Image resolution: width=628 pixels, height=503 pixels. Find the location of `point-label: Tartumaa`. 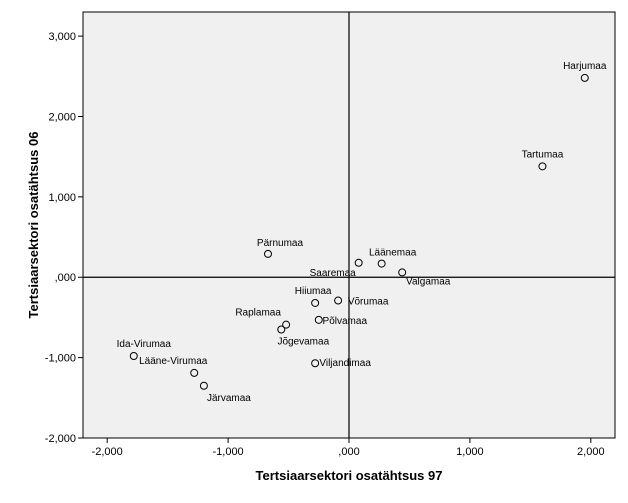

point-label: Tartumaa is located at coordinates (543, 154).